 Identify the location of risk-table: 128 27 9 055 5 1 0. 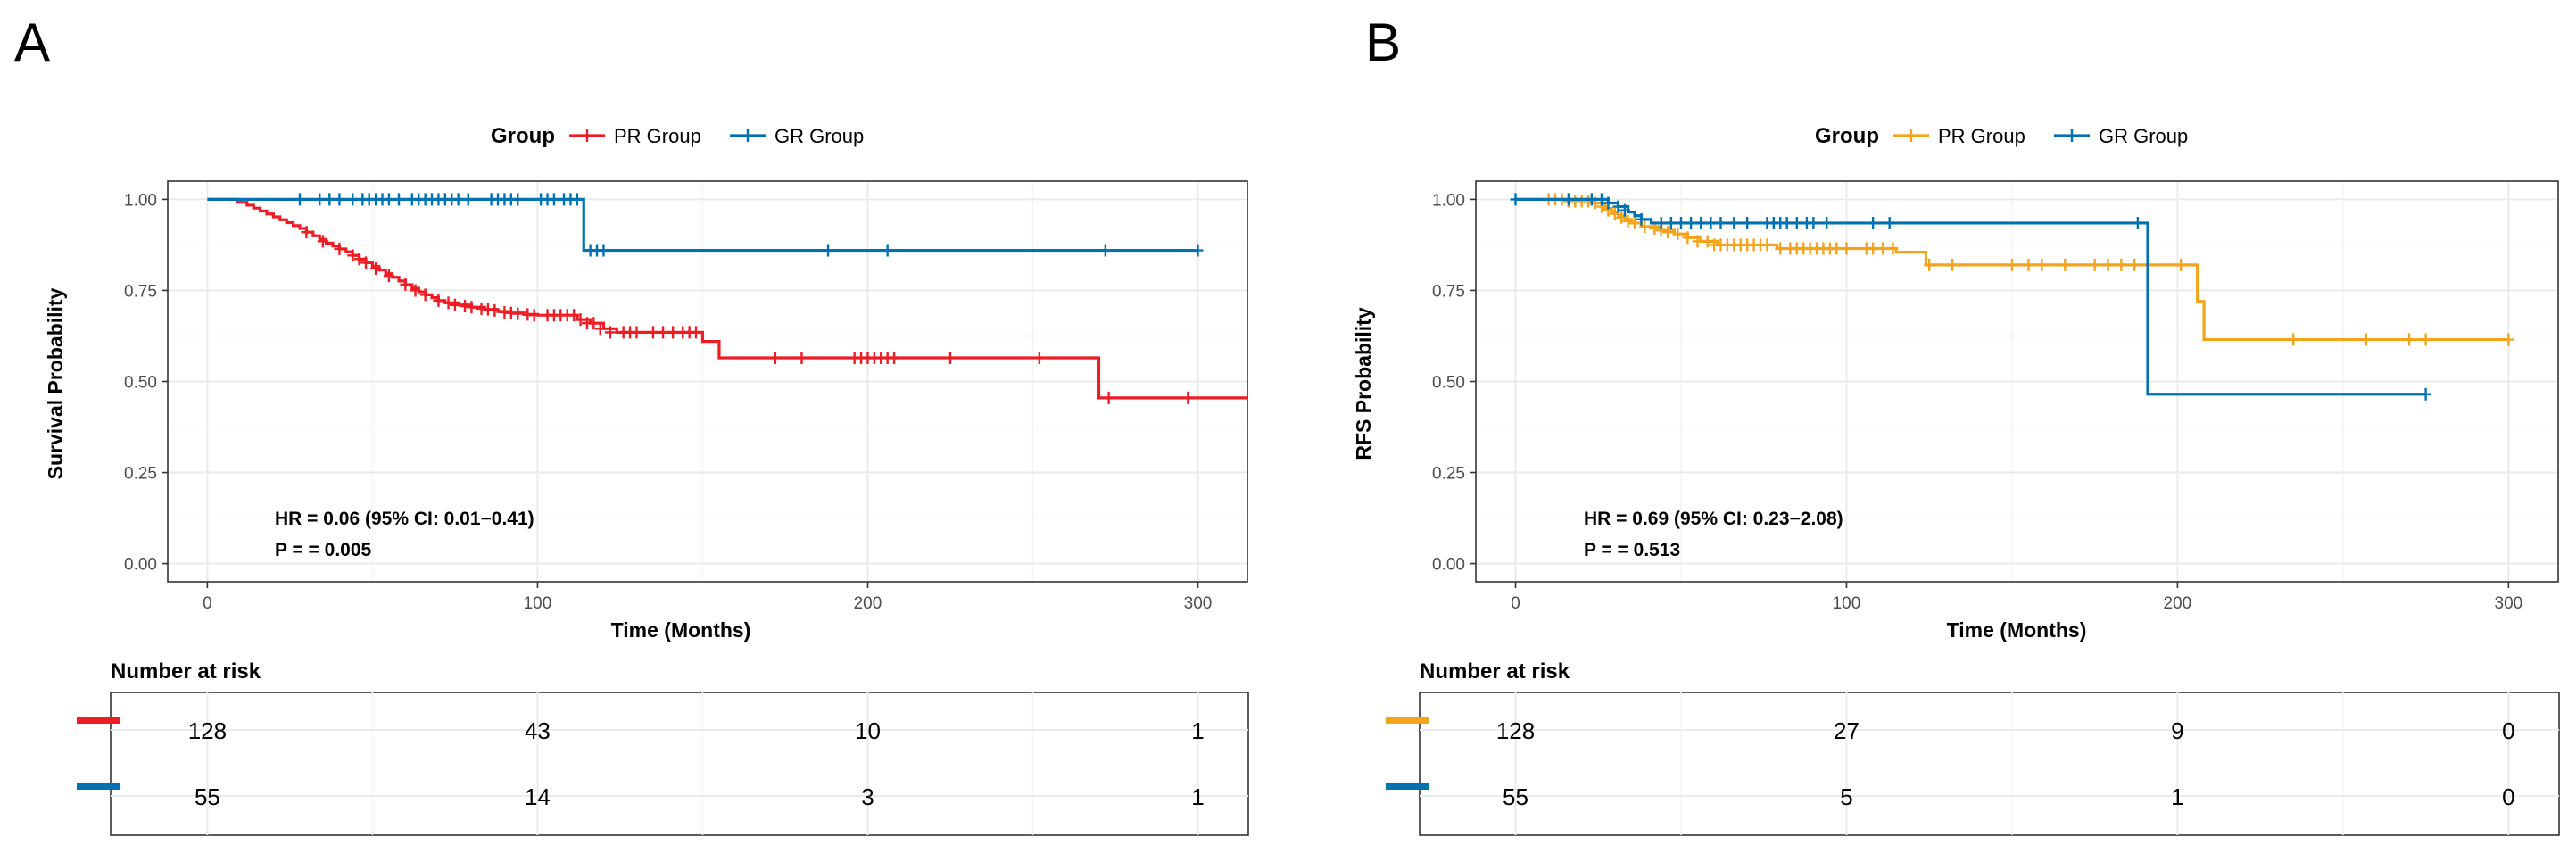
(1973, 764).